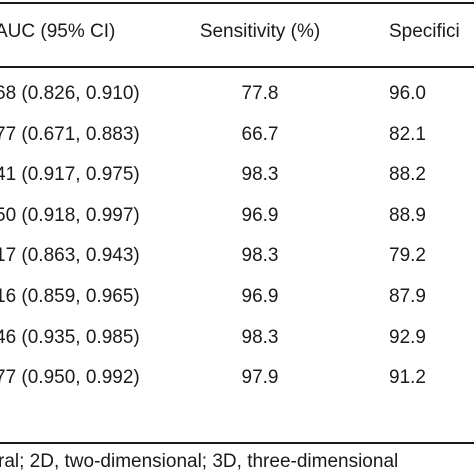 This screenshot has width=474, height=474. Describe the element at coordinates (407, 134) in the screenshot. I see `cell-specificity: 82.1` at that location.